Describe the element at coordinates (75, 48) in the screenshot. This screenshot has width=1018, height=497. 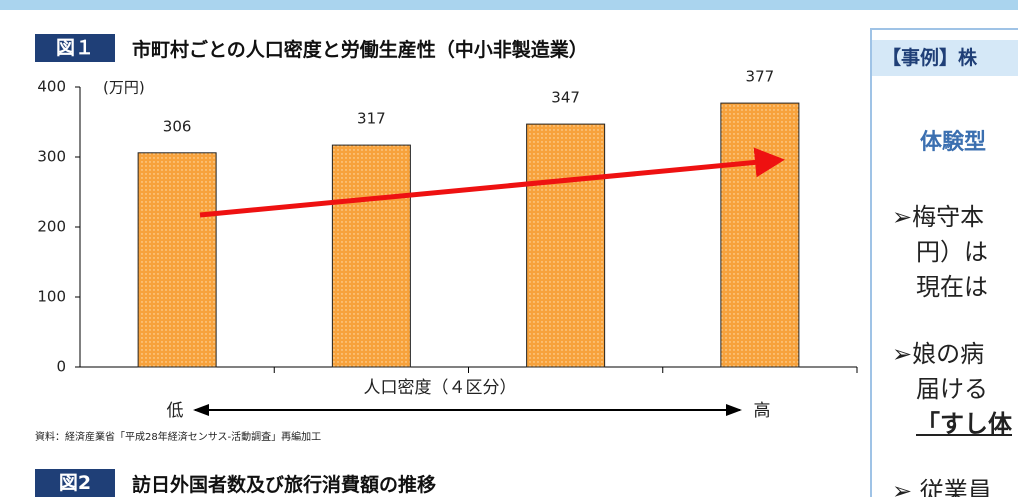
I see `figure-label: 図１` at that location.